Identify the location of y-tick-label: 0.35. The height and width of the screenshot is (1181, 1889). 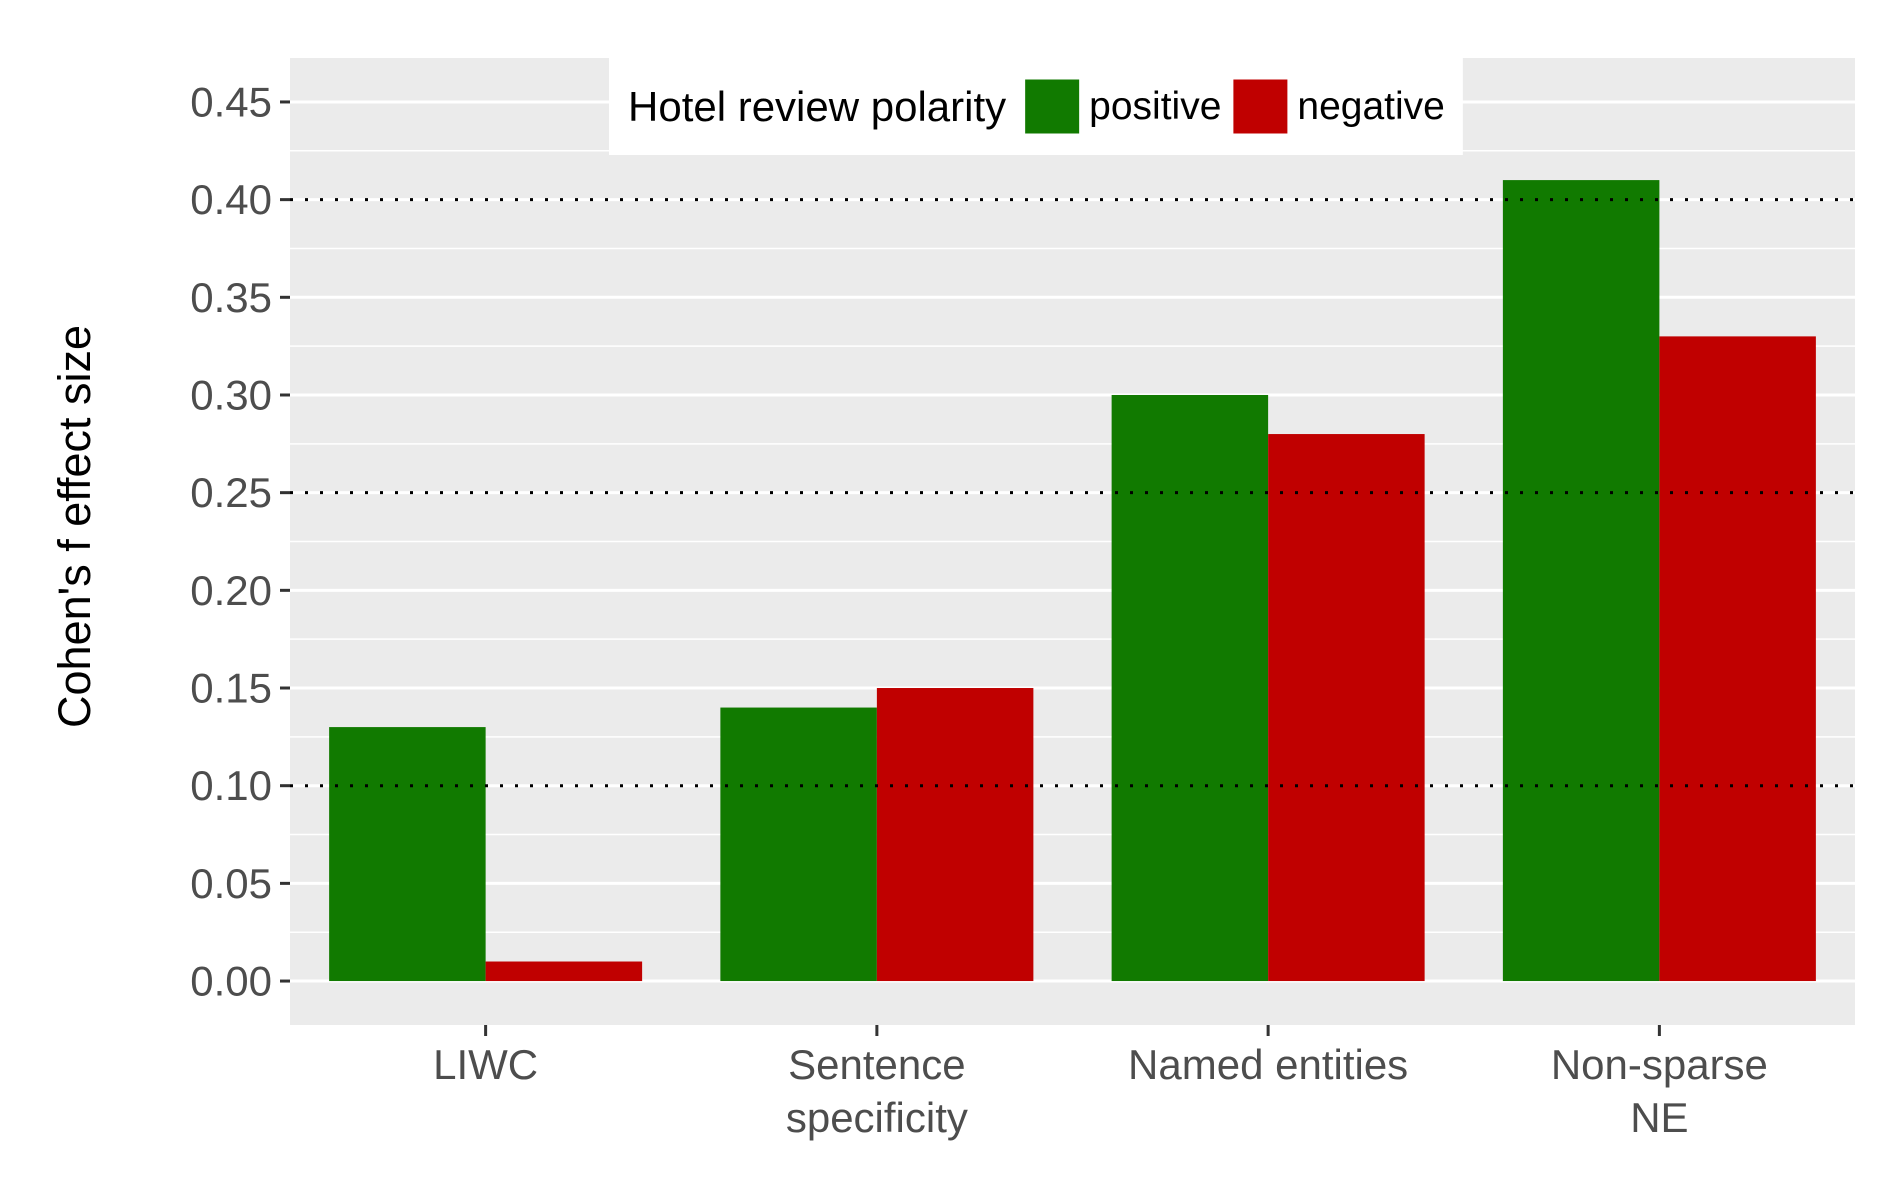
(231, 297).